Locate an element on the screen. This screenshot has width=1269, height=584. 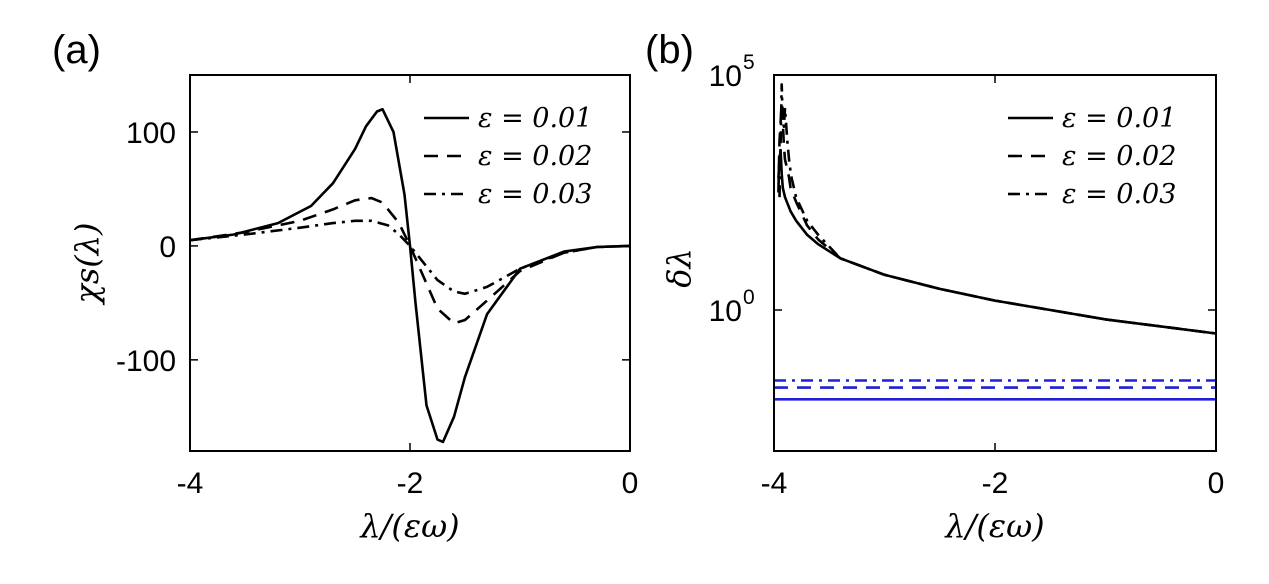
y-tick-exponent: 5 is located at coordinates (749, 62).